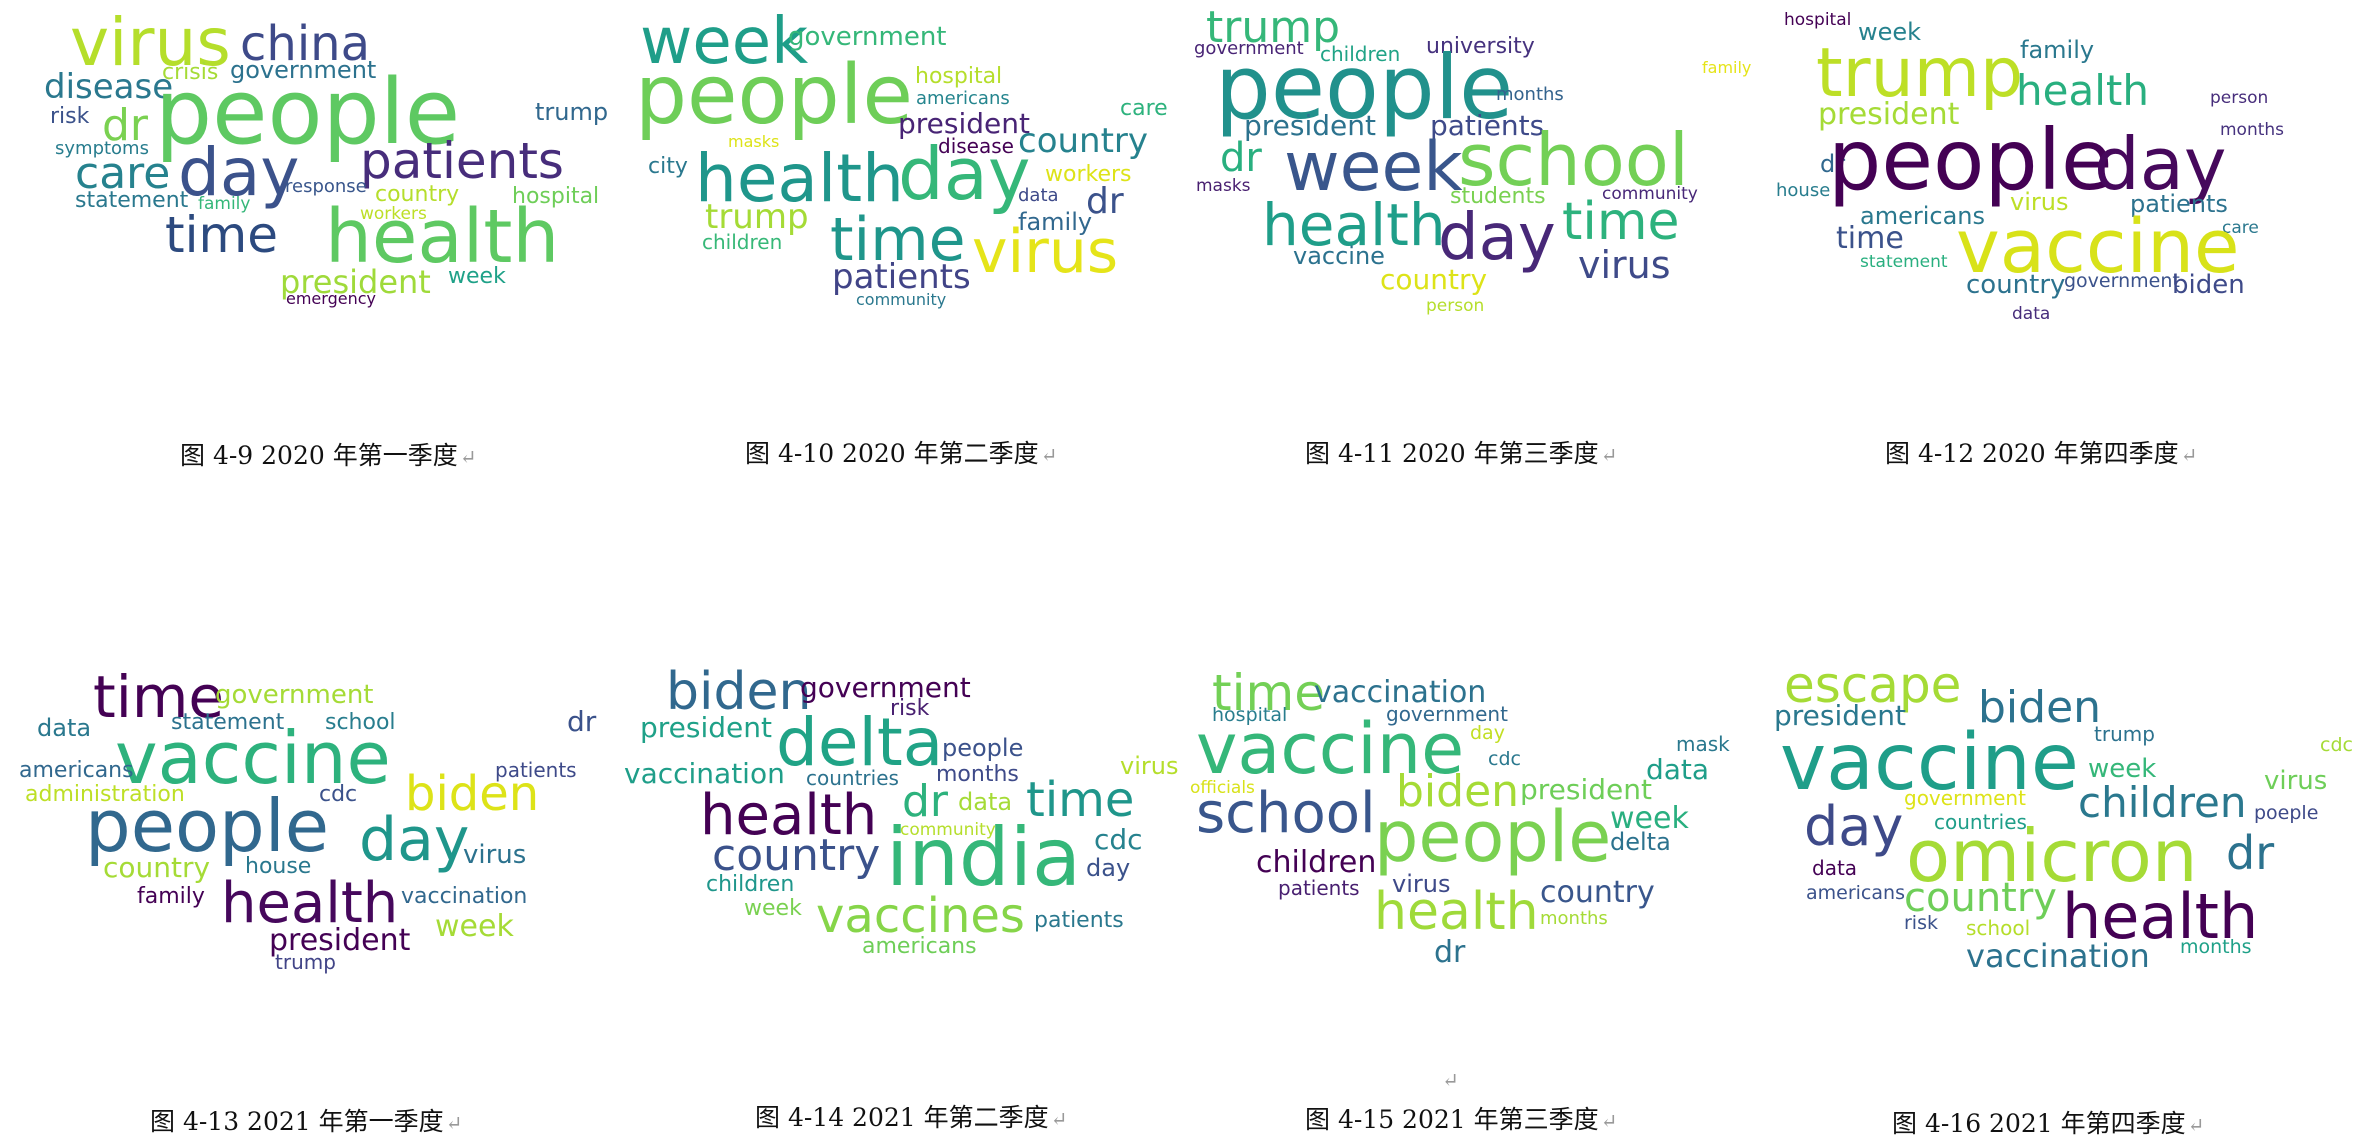 The image size is (2369, 1141). I want to click on figure-caption: 图 4-12 2020 年第四季度 ↵, so click(2041, 452).